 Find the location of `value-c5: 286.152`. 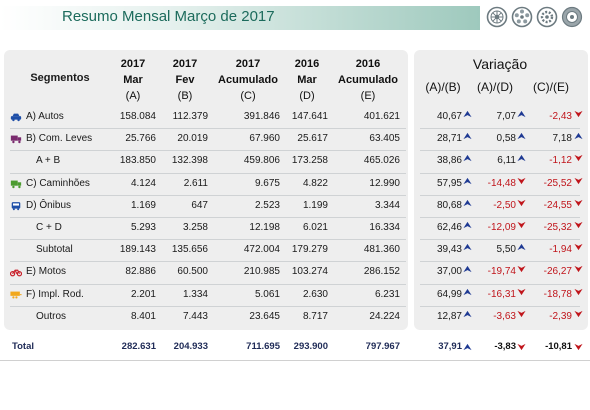

value-c5: 286.152 is located at coordinates (381, 272).